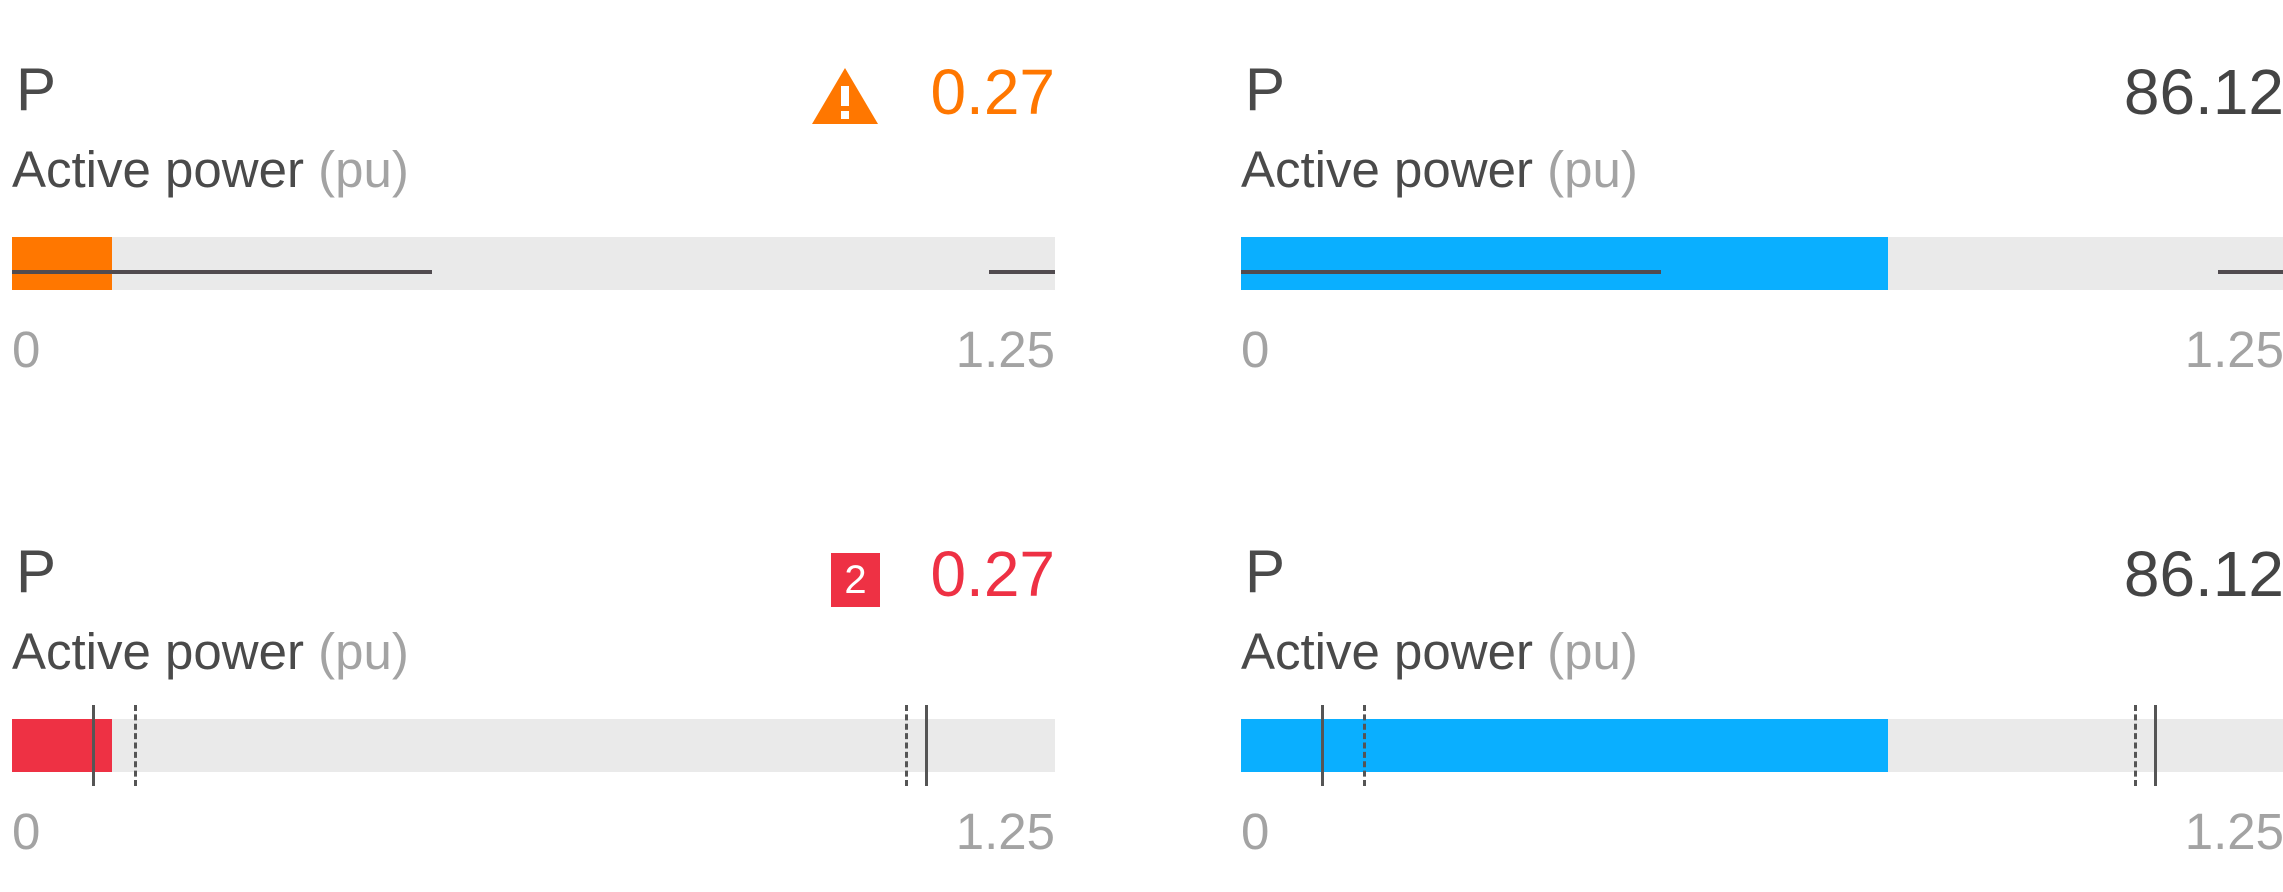  Describe the element at coordinates (855, 580) in the screenshot. I see `alarm-count-badge: 2` at that location.